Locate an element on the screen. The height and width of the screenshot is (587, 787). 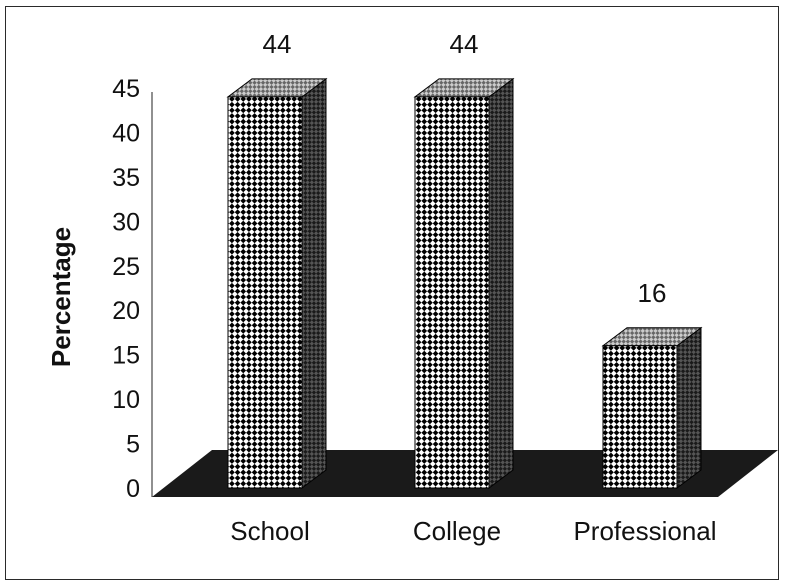
y-tick-label: 45 is located at coordinates (126, 89).